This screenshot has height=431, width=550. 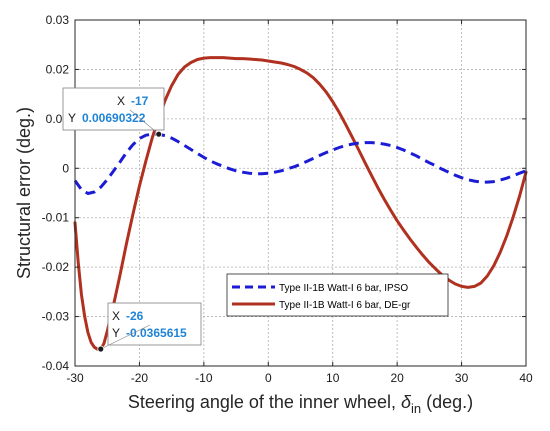 What do you see at coordinates (116, 316) in the screenshot?
I see `datatip-de-gr-x-label: X` at bounding box center [116, 316].